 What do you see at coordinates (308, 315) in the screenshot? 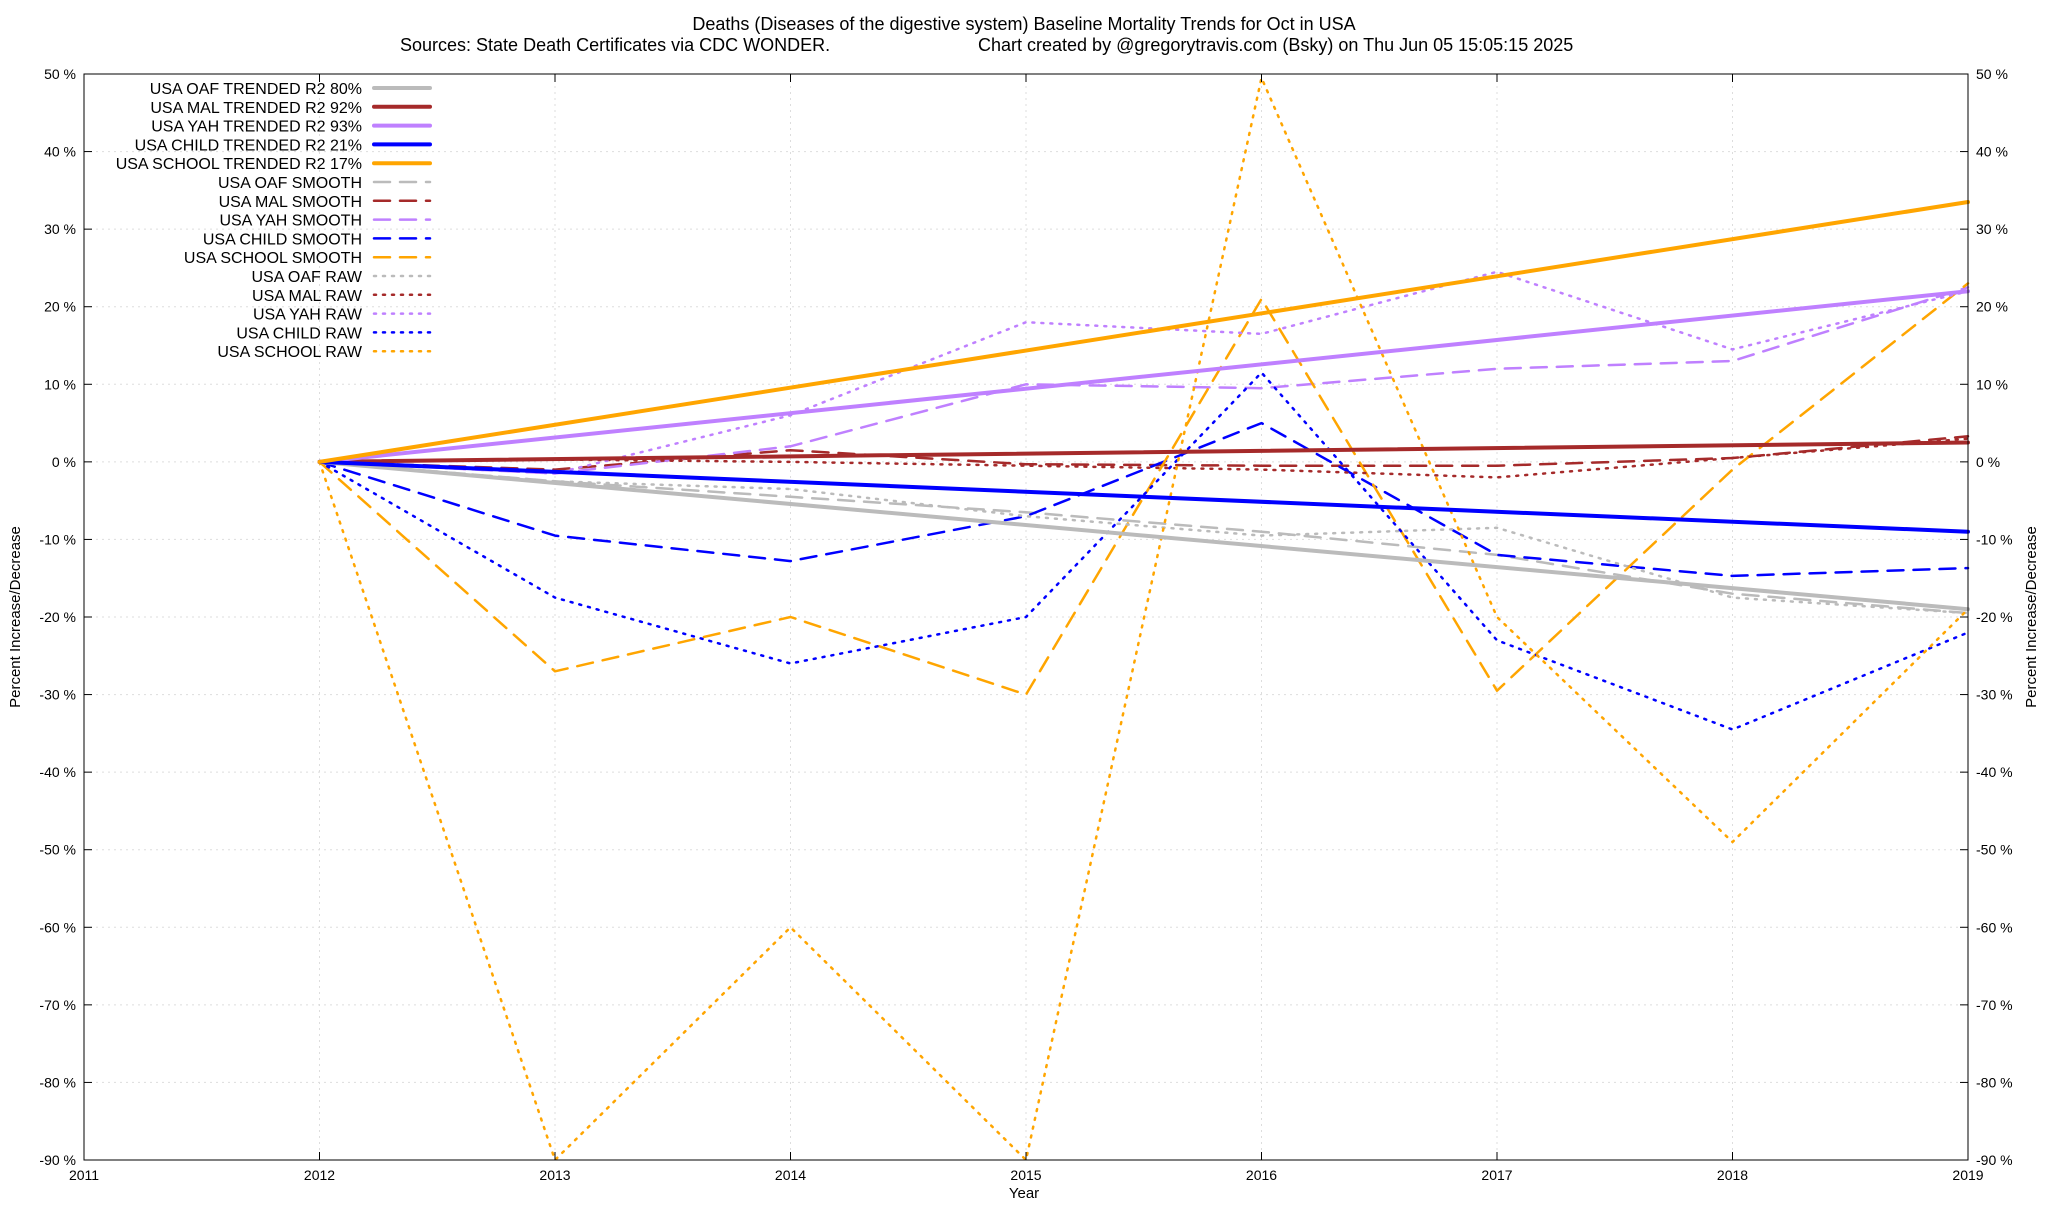
I see `legend-label: USA YAH RAW` at bounding box center [308, 315].